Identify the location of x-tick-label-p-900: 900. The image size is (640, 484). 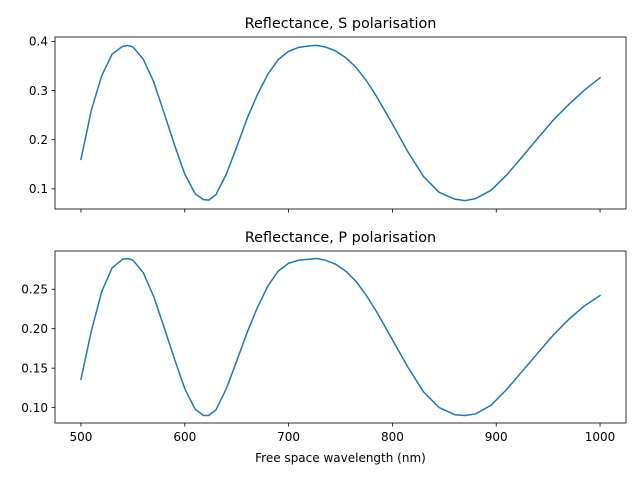
(496, 437).